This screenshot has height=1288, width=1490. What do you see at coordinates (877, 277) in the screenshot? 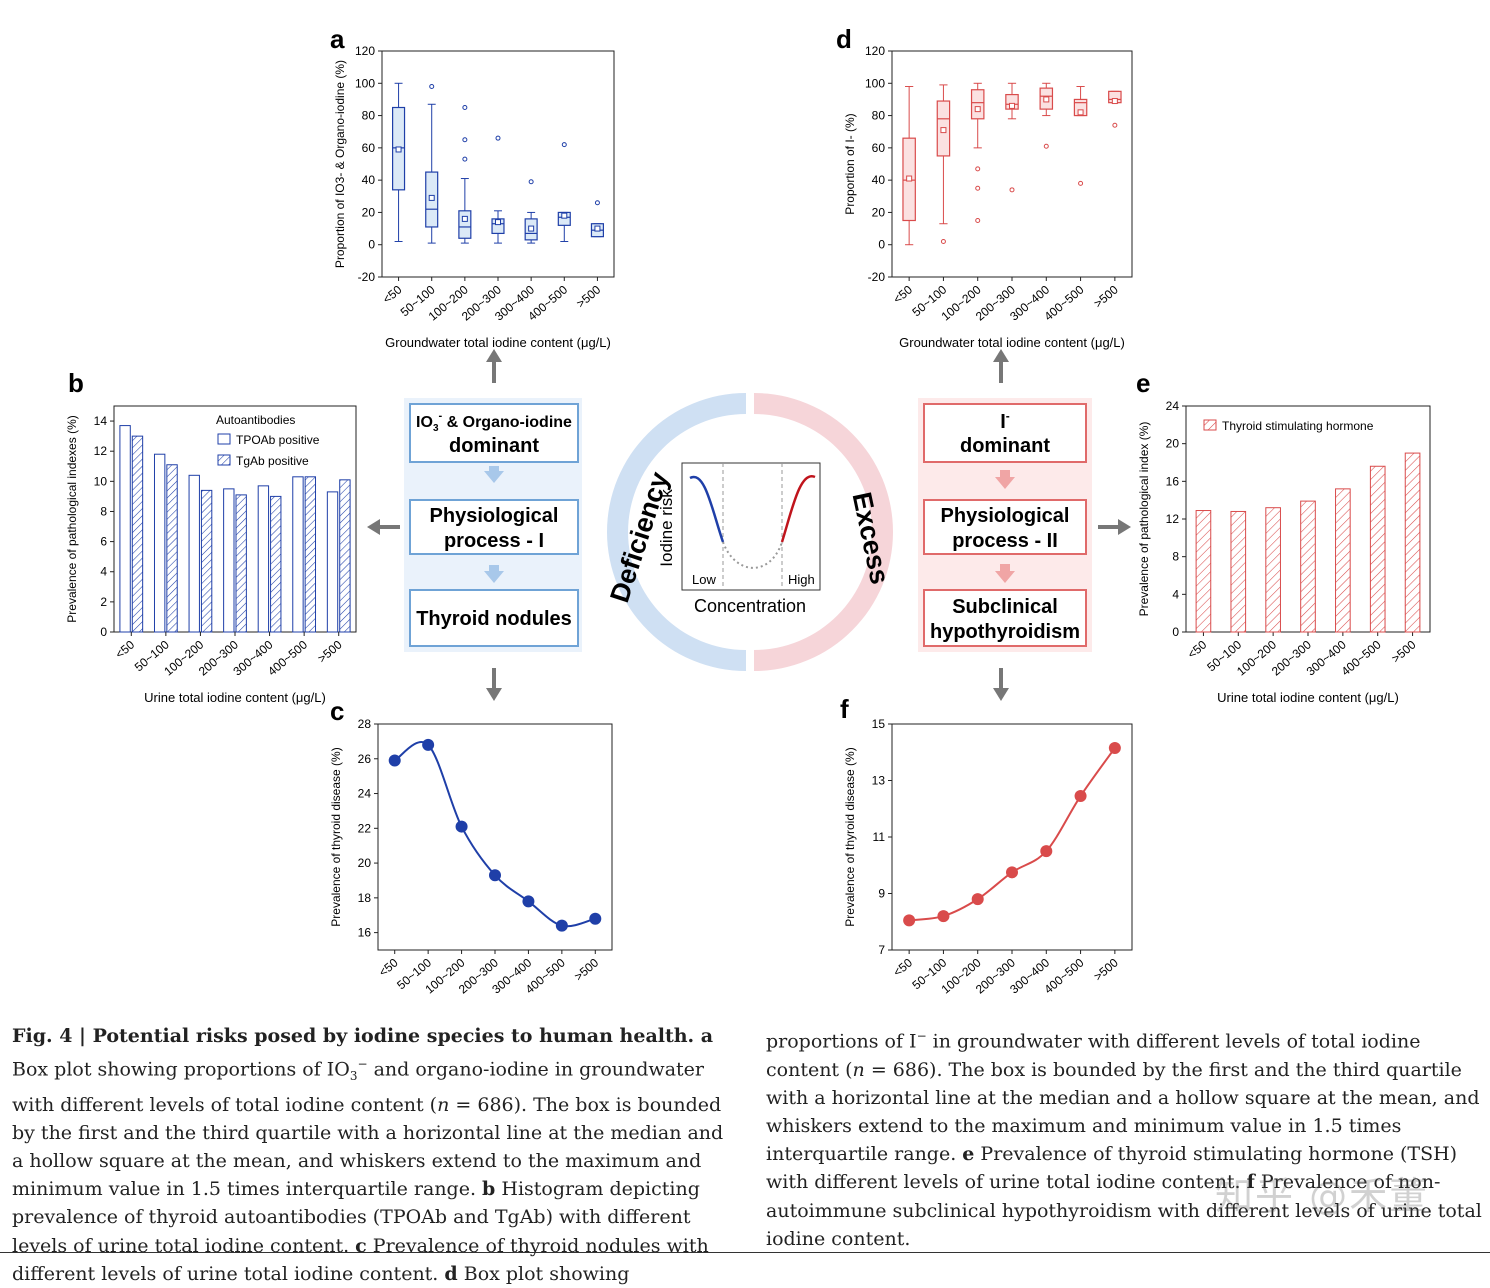
I see `y-tick-label: -20` at bounding box center [877, 277].